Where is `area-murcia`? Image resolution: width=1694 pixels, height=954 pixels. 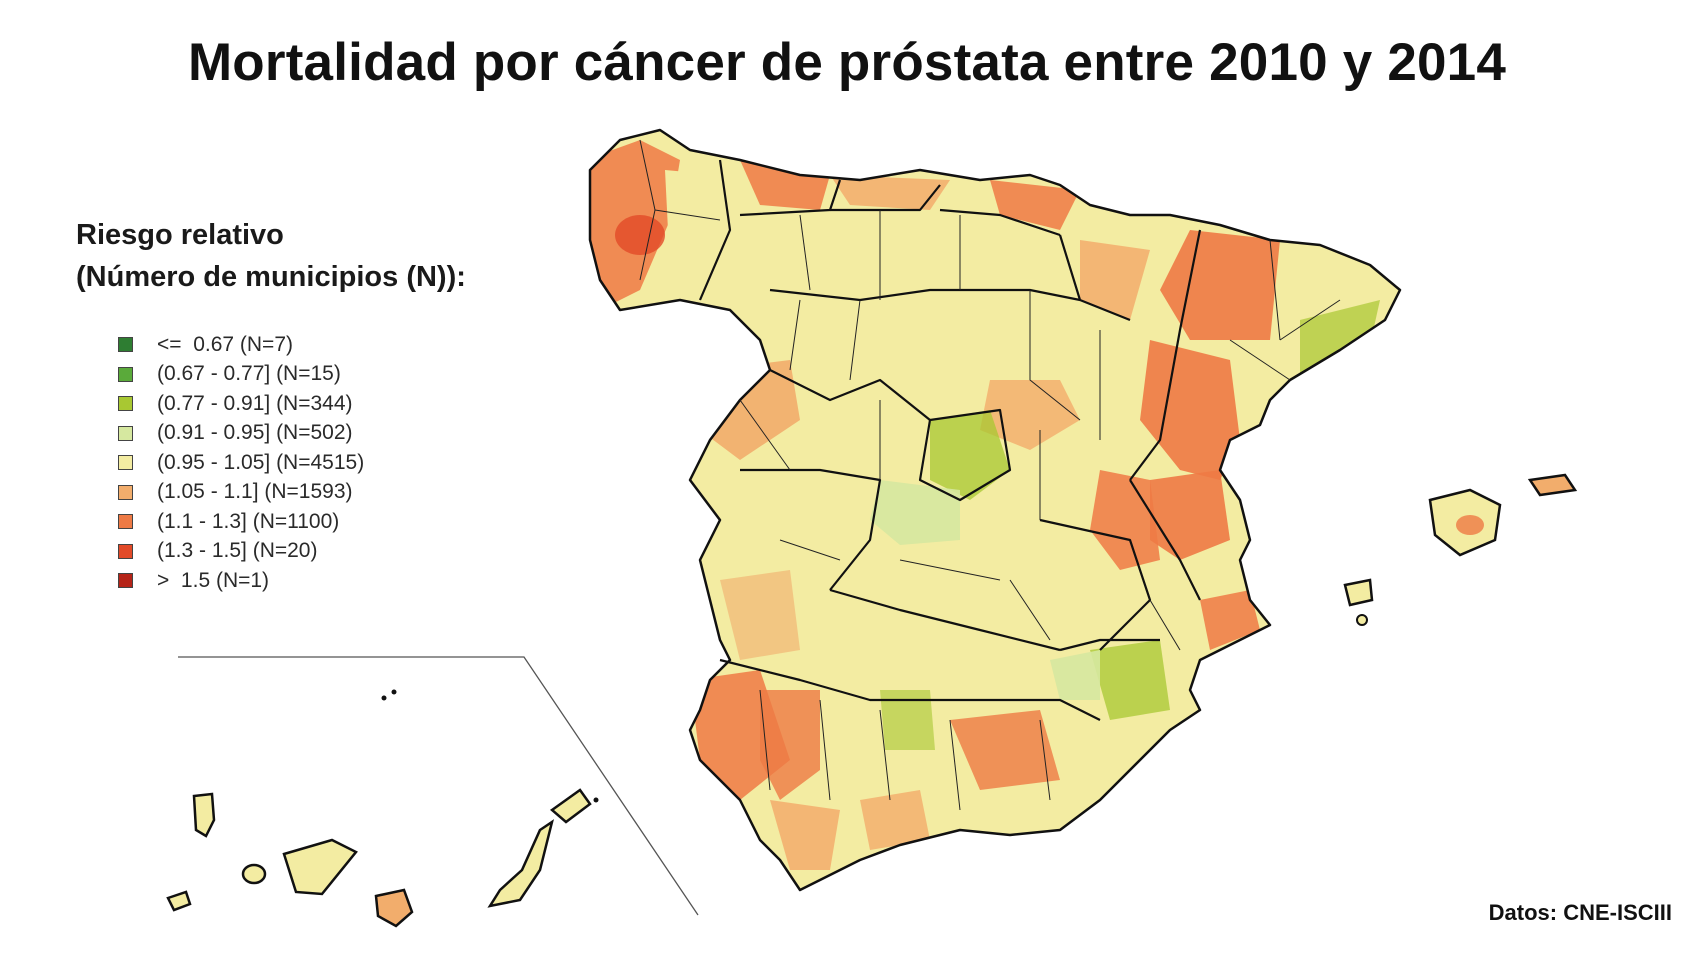
area-murcia is located at coordinates (1130, 680).